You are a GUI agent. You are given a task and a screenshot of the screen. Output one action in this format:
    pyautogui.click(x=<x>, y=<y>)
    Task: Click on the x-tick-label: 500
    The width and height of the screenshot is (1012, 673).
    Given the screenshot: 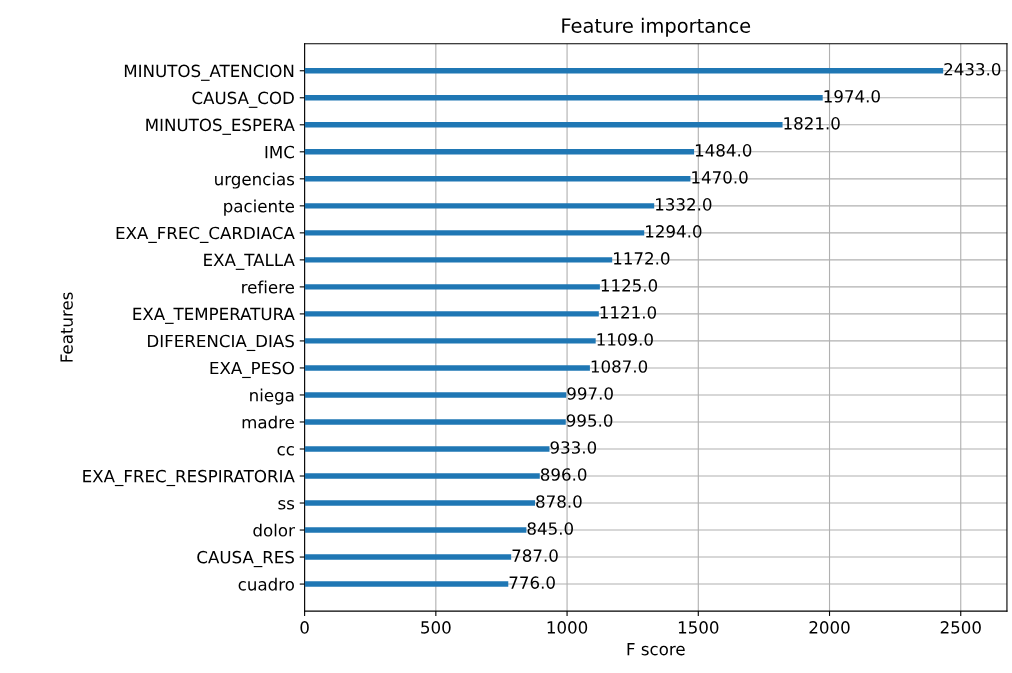 What is the action you would take?
    pyautogui.click(x=436, y=627)
    